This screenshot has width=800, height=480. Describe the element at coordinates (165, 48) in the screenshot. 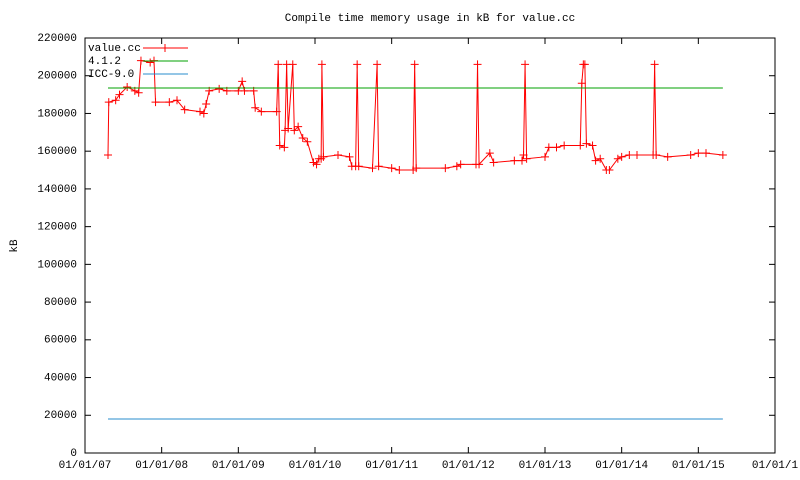

I see `legend-marker` at that location.